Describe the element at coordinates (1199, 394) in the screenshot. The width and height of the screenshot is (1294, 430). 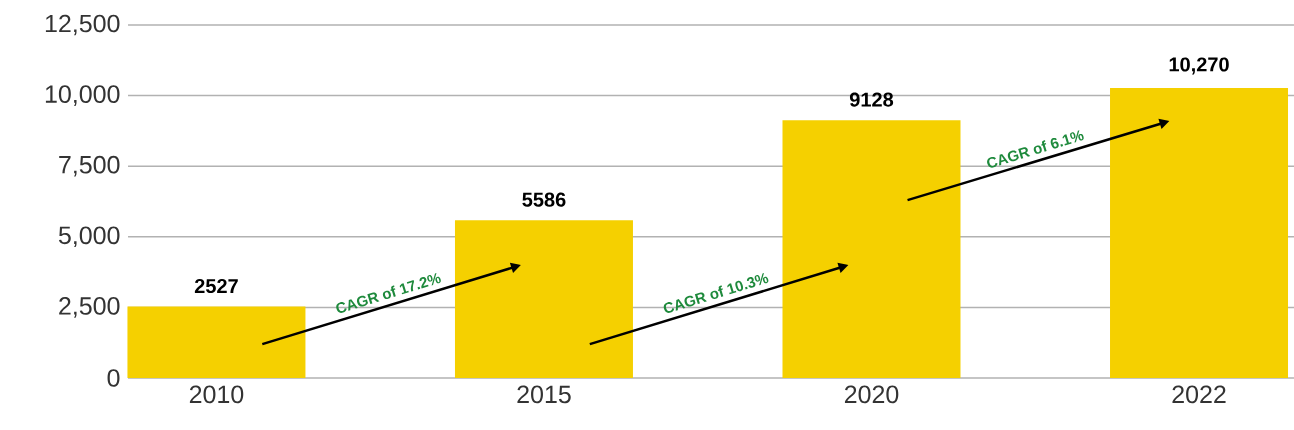
I see `x-tick-label: 2022` at that location.